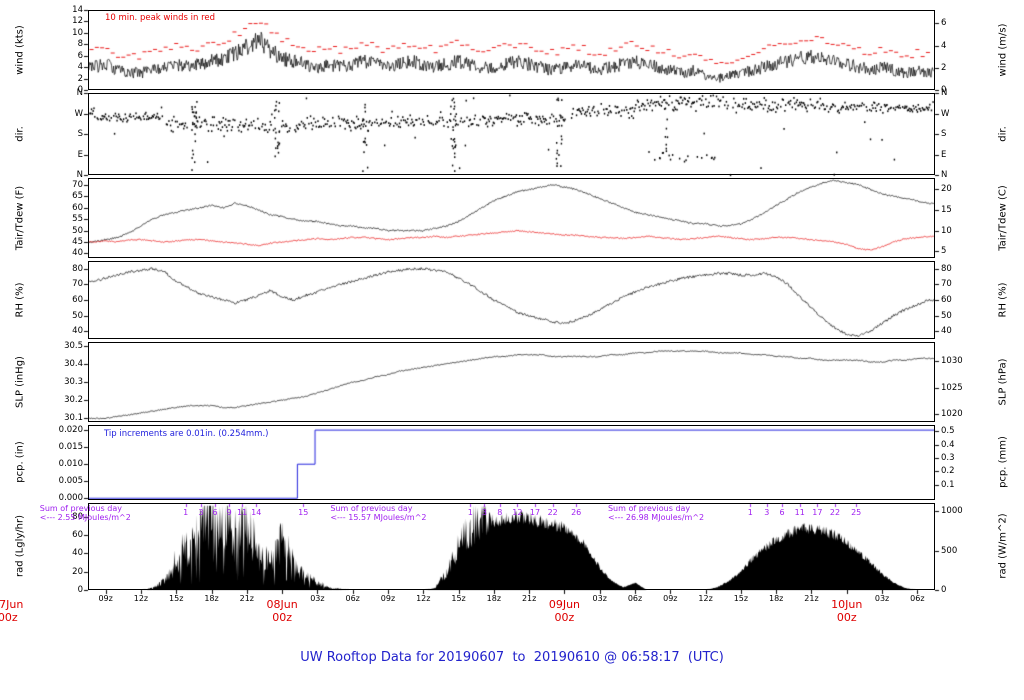 The width and height of the screenshot is (1024, 700). Describe the element at coordinates (948, 444) in the screenshot. I see `ytick-right-pcp: 0.4` at that location.